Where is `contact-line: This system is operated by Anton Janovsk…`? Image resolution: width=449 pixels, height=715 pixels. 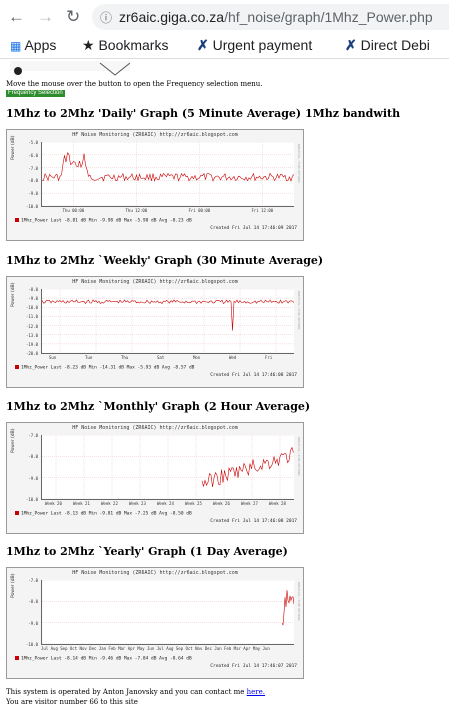
contact-line: This system is operated by Anton Janovsk… is located at coordinates (136, 692).